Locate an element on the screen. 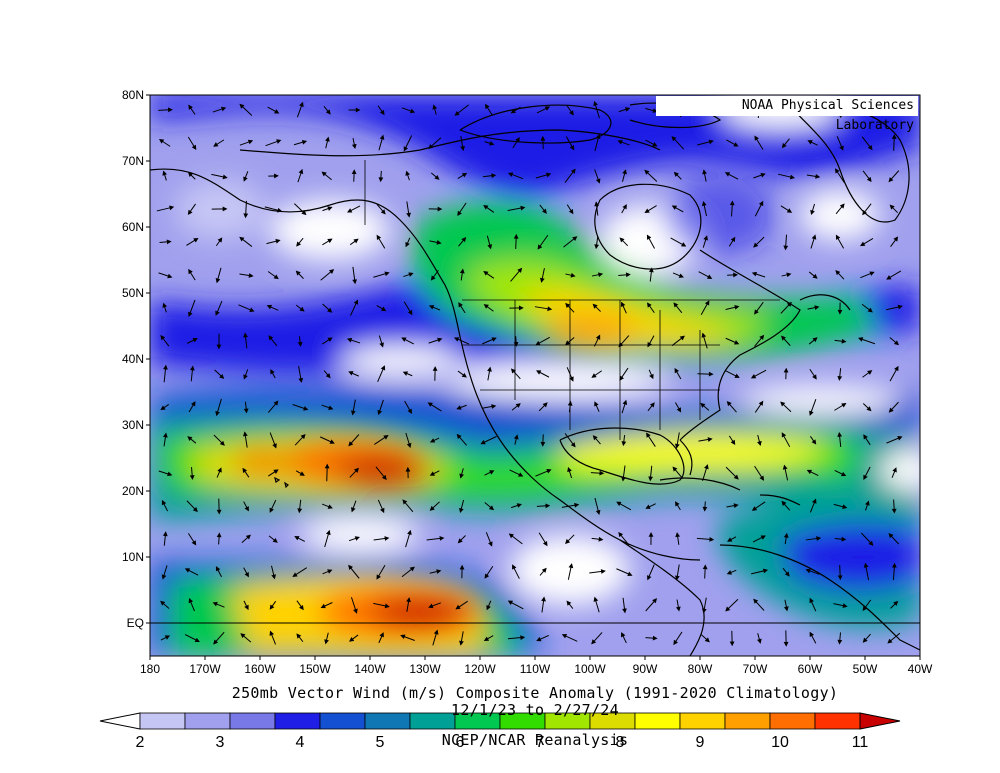 Image resolution: width=1000 pixels, height=773 pixels. colorbar-label: 2 is located at coordinates (140, 742).